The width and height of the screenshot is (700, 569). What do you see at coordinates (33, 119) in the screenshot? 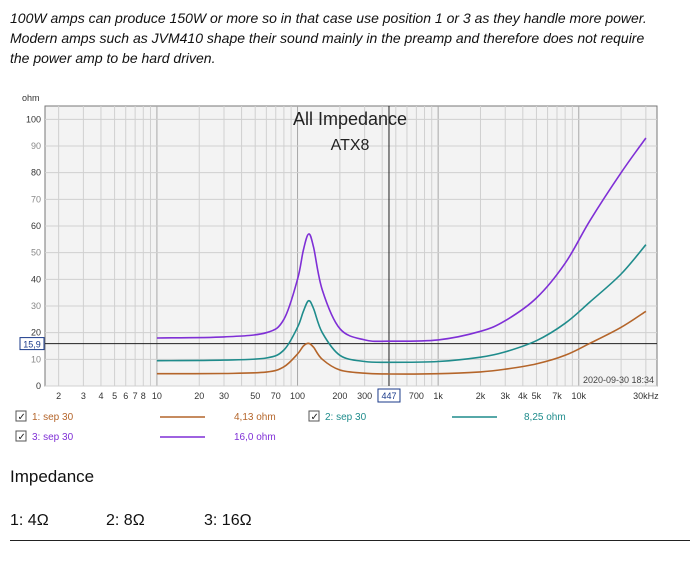
I see `y-tick-label: 100` at bounding box center [33, 119].